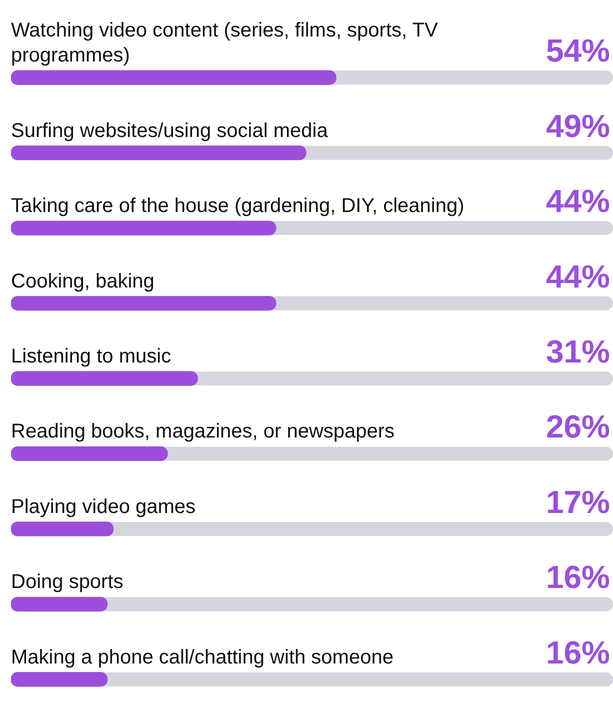 This screenshot has height=717, width=613. Describe the element at coordinates (578, 50) in the screenshot. I see `data-label: 54%` at that location.